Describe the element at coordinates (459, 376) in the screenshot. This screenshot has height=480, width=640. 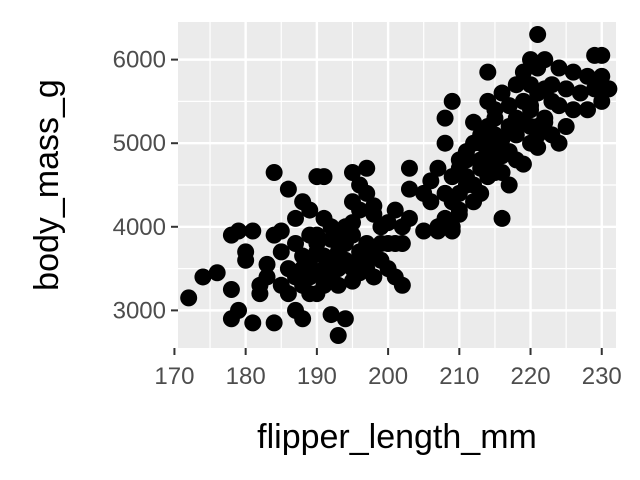
I see `x-tick-label: 210` at that location.